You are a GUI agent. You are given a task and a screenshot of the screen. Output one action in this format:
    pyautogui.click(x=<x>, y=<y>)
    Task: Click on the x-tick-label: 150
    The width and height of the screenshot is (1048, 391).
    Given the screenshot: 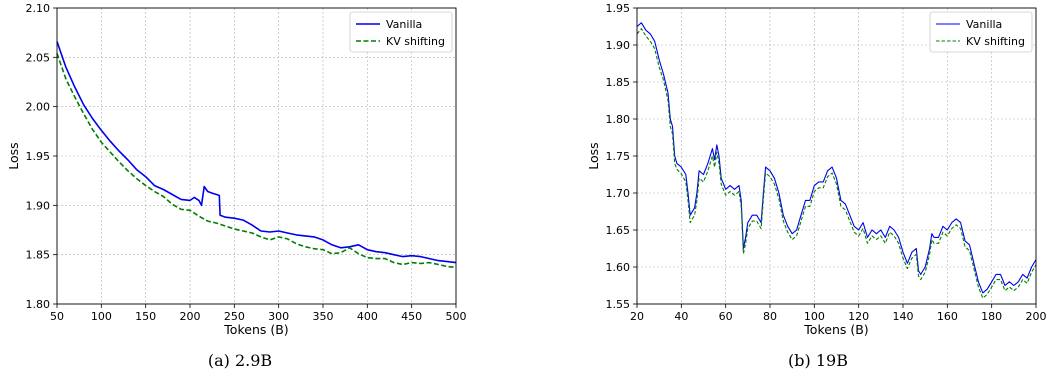 What is the action you would take?
    pyautogui.click(x=145, y=316)
    